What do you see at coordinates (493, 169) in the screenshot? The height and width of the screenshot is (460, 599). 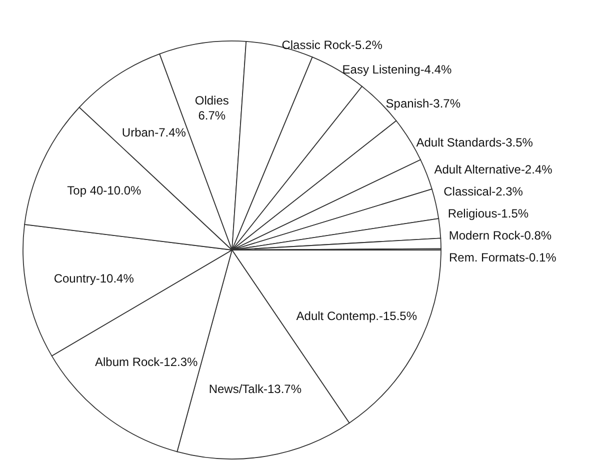 I see `slice-label: Adult Alternative-2.4%` at bounding box center [493, 169].